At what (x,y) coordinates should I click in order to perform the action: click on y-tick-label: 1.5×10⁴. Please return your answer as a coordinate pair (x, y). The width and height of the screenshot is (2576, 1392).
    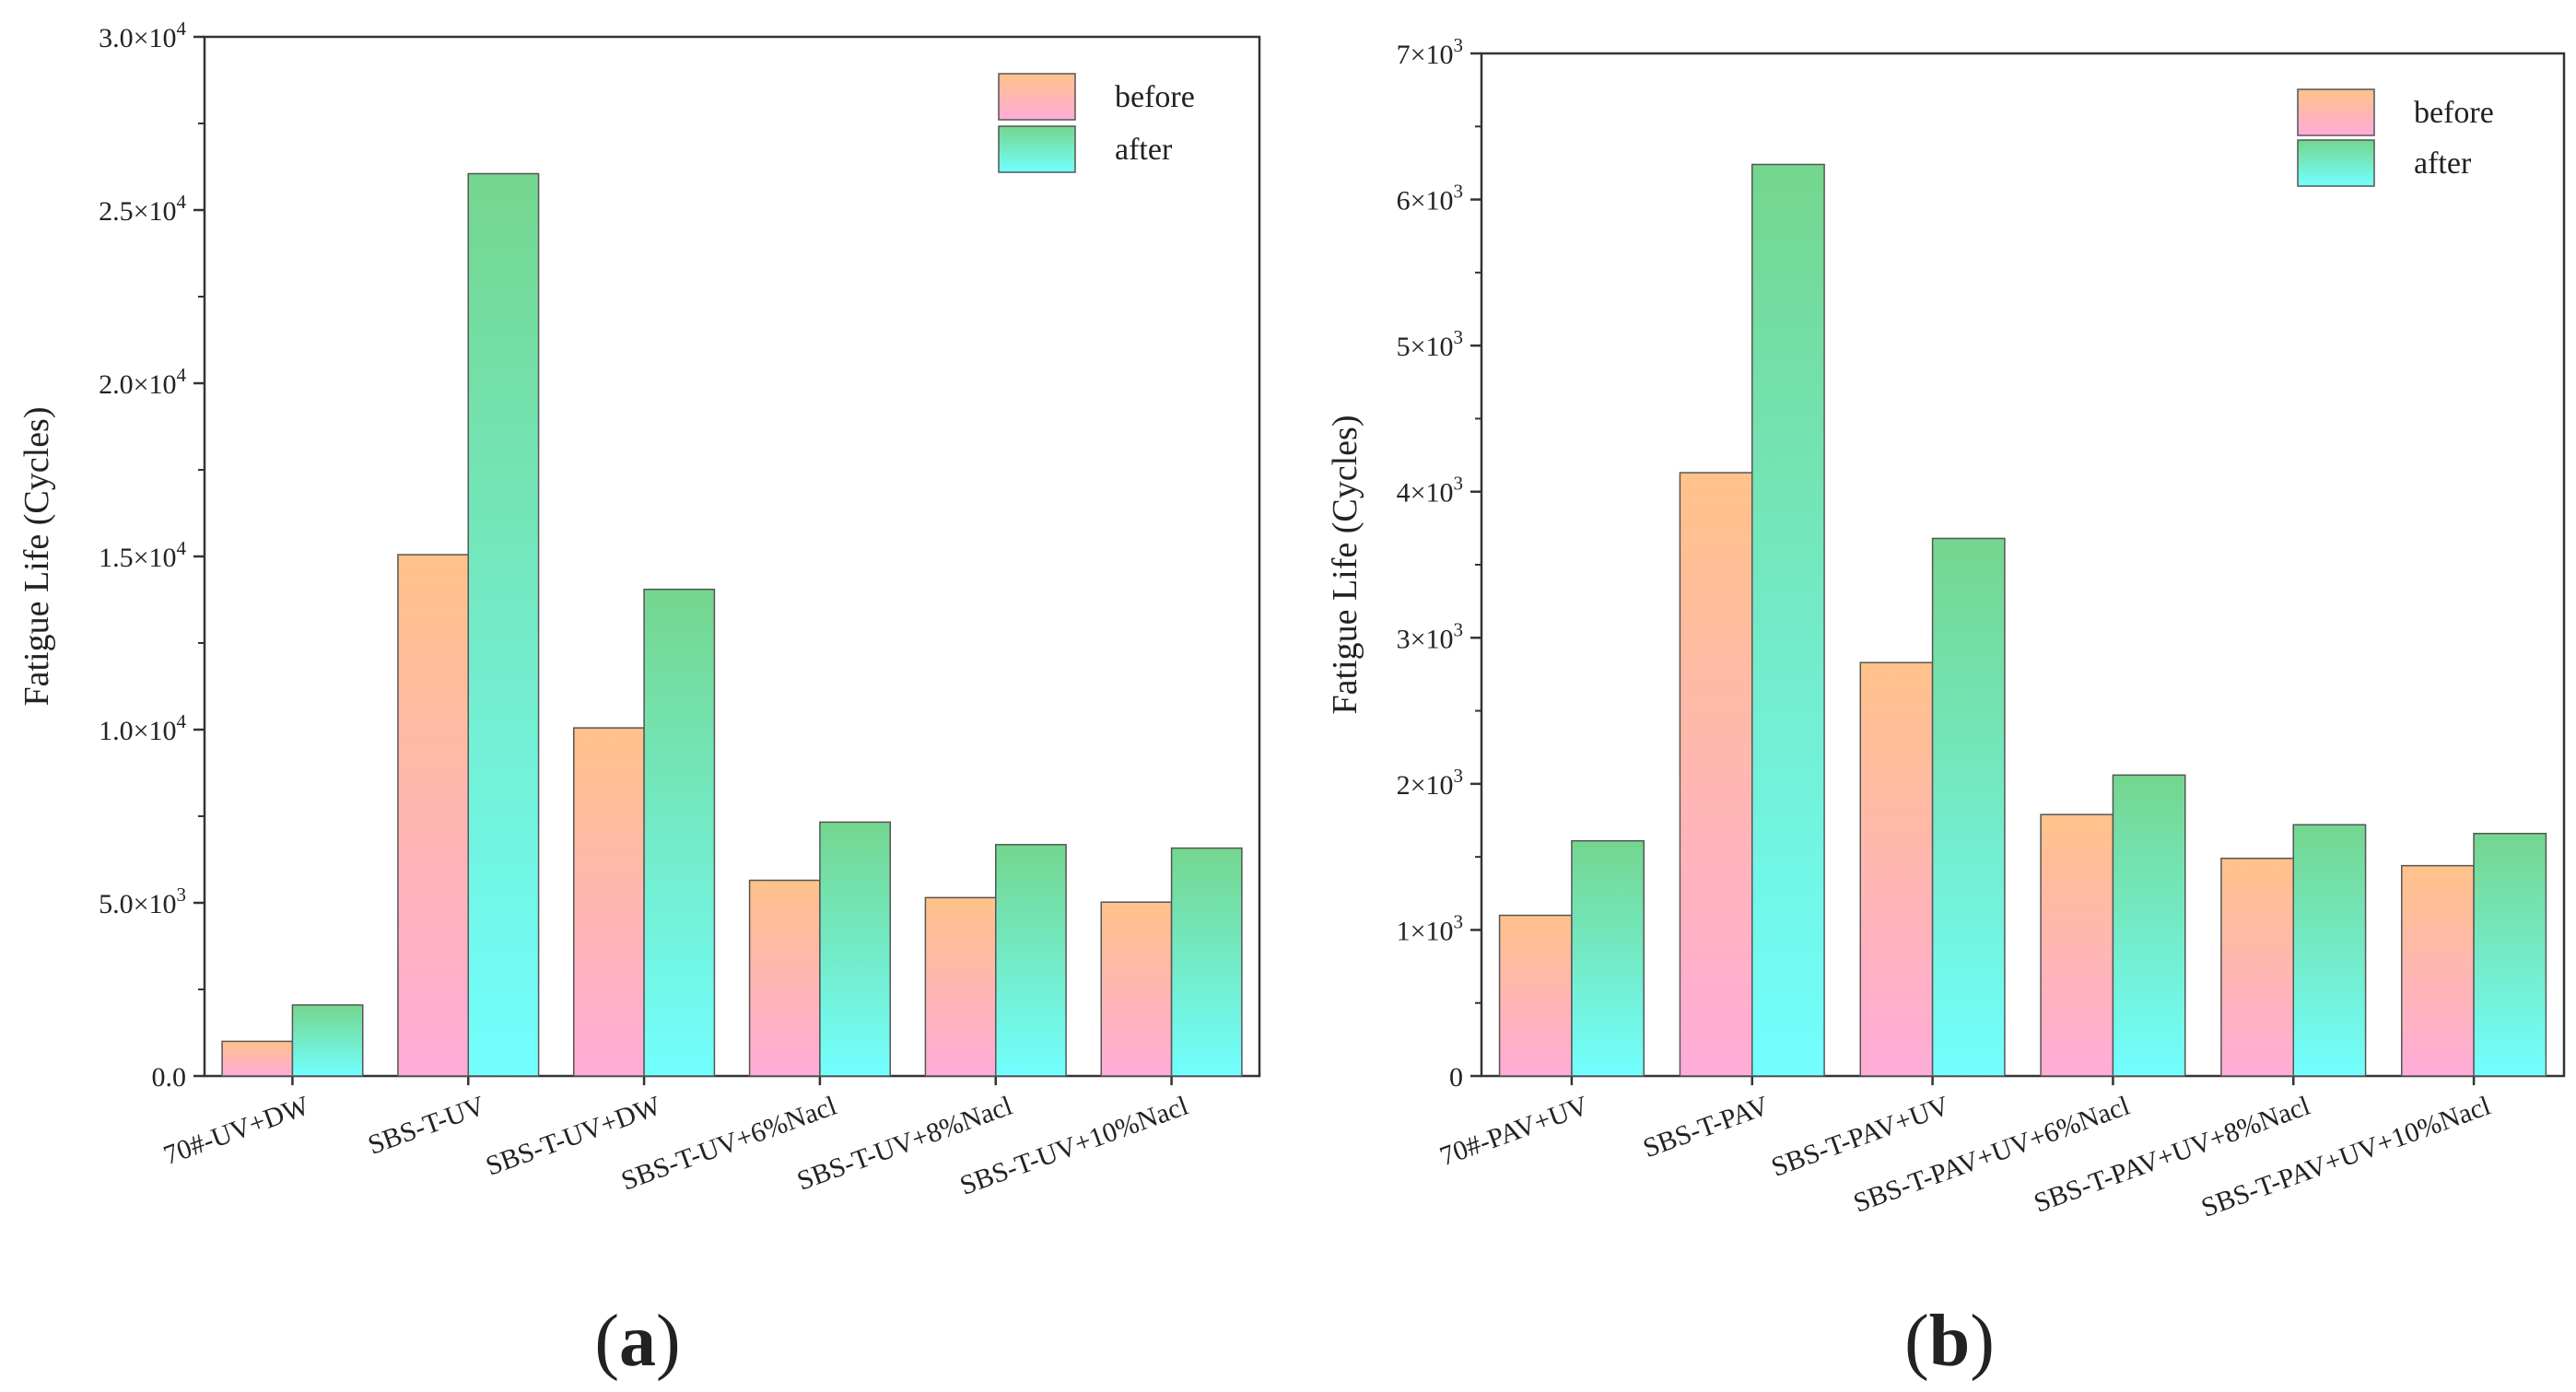
    Looking at the image, I should click on (142, 555).